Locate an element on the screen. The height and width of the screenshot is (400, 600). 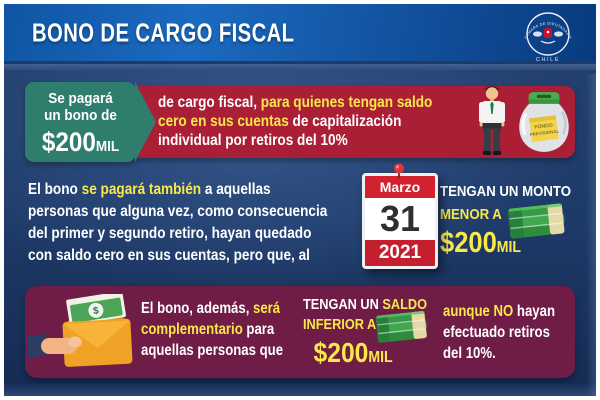
text-line: complementario para is located at coordinates (212, 329).